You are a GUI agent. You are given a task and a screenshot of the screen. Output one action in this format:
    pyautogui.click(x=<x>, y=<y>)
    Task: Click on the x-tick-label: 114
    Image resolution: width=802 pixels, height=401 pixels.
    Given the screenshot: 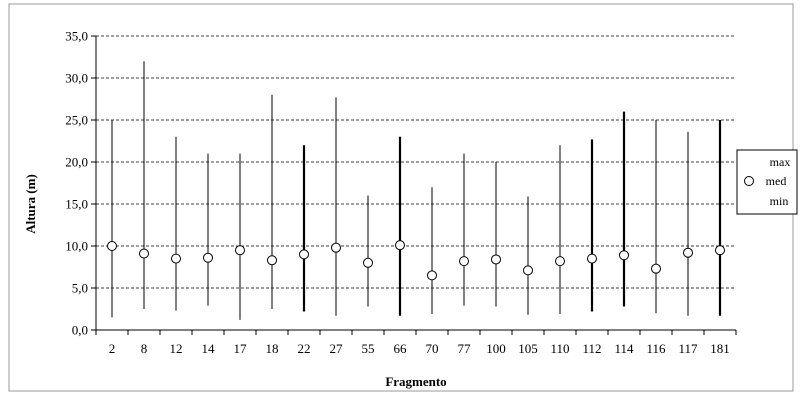 What is the action you would take?
    pyautogui.click(x=624, y=348)
    